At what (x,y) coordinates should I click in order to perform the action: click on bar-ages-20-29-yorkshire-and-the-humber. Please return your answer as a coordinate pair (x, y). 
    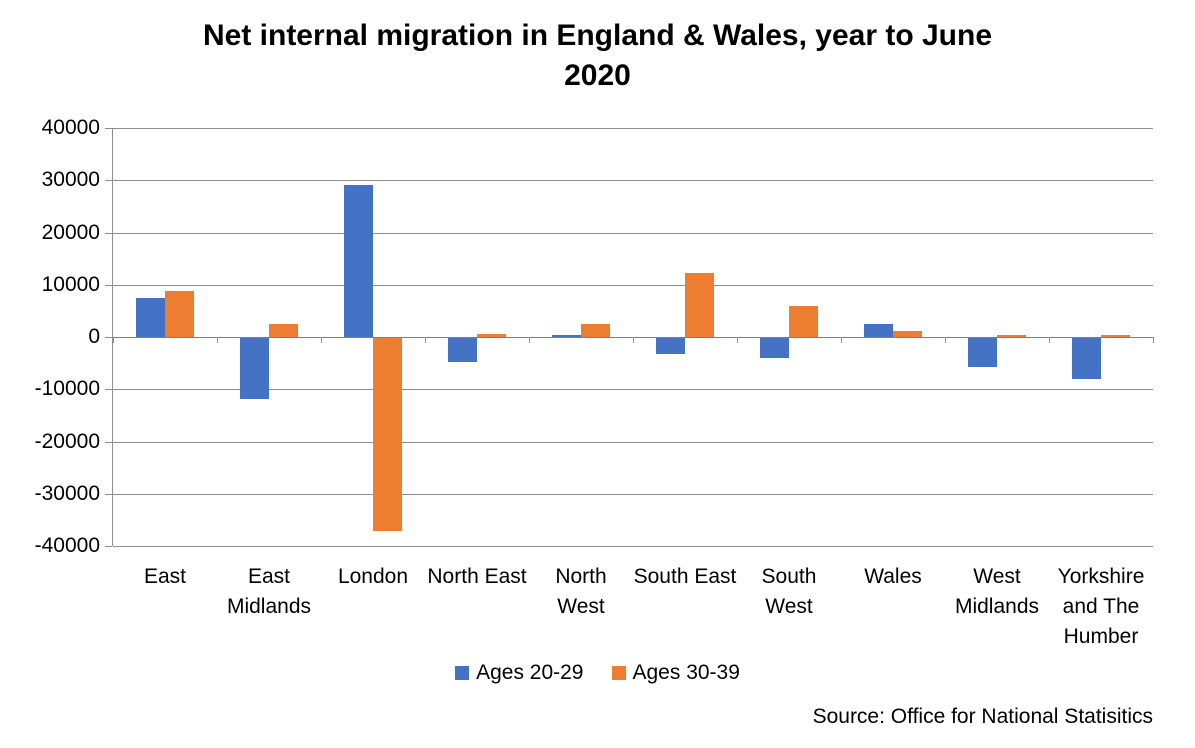
    Looking at the image, I should click on (1086, 359).